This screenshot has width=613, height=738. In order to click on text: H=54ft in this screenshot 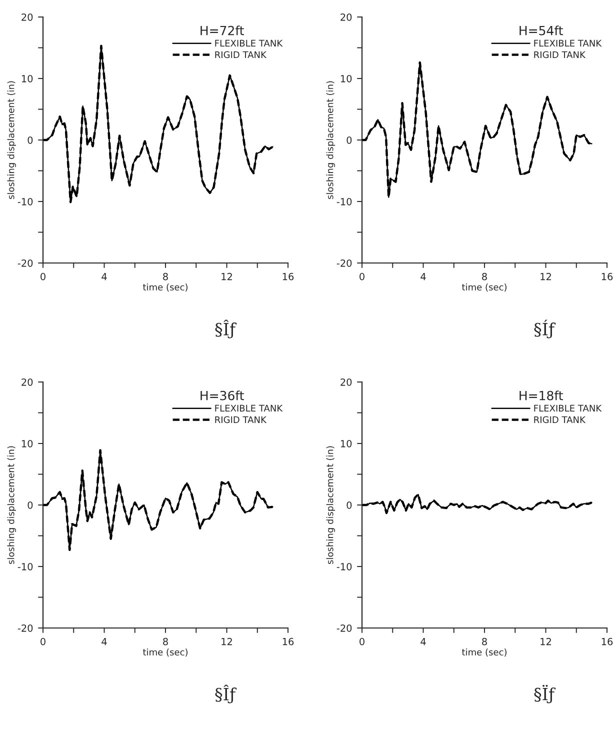, I will do `click(541, 31)`.